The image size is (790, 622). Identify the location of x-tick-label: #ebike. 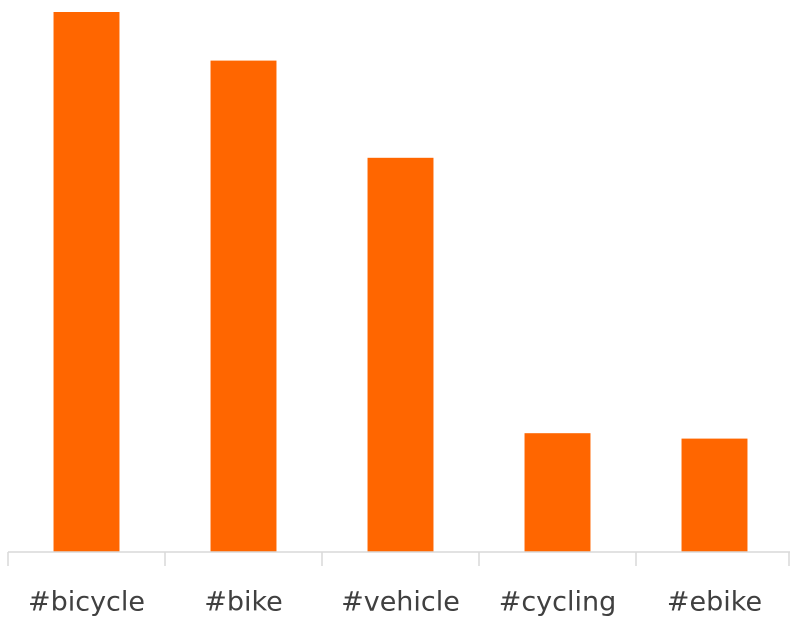
(714, 602).